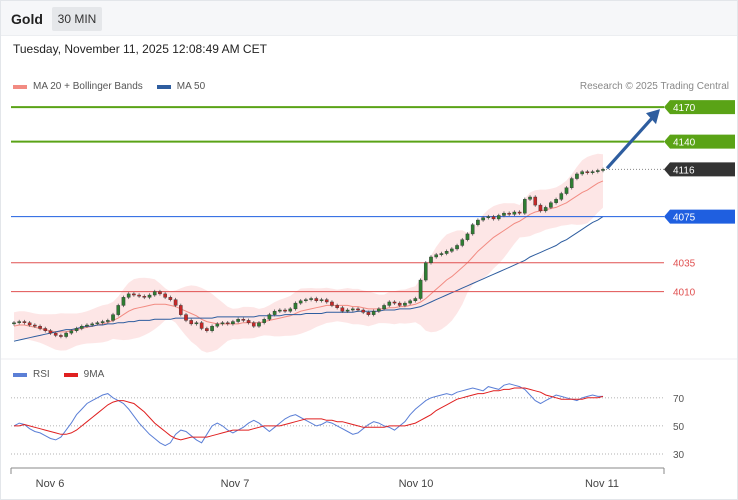 The image size is (738, 500). Describe the element at coordinates (684, 264) in the screenshot. I see `support-label-4035: 4035` at that location.